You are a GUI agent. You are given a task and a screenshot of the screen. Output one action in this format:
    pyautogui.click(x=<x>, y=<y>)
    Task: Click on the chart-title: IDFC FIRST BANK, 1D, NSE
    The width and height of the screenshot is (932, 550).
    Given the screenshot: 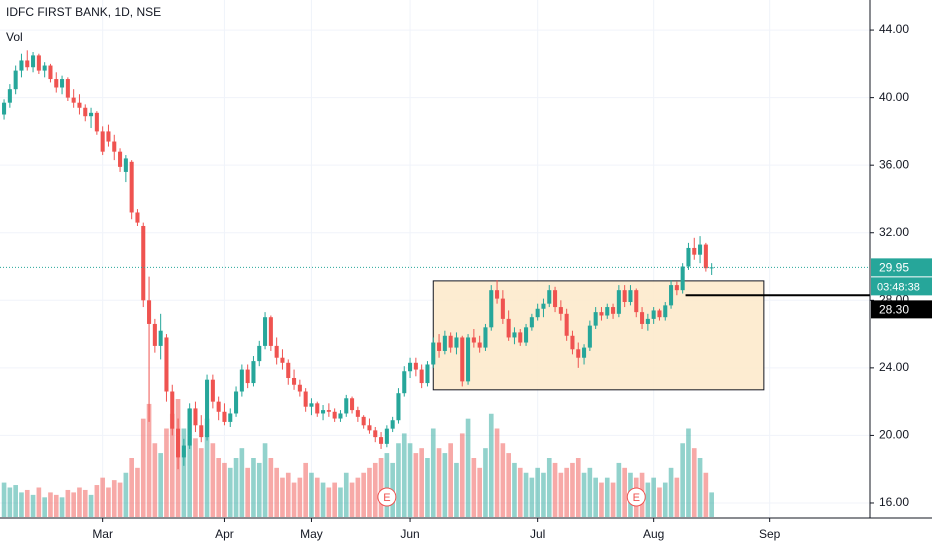 What is the action you would take?
    pyautogui.click(x=83, y=12)
    